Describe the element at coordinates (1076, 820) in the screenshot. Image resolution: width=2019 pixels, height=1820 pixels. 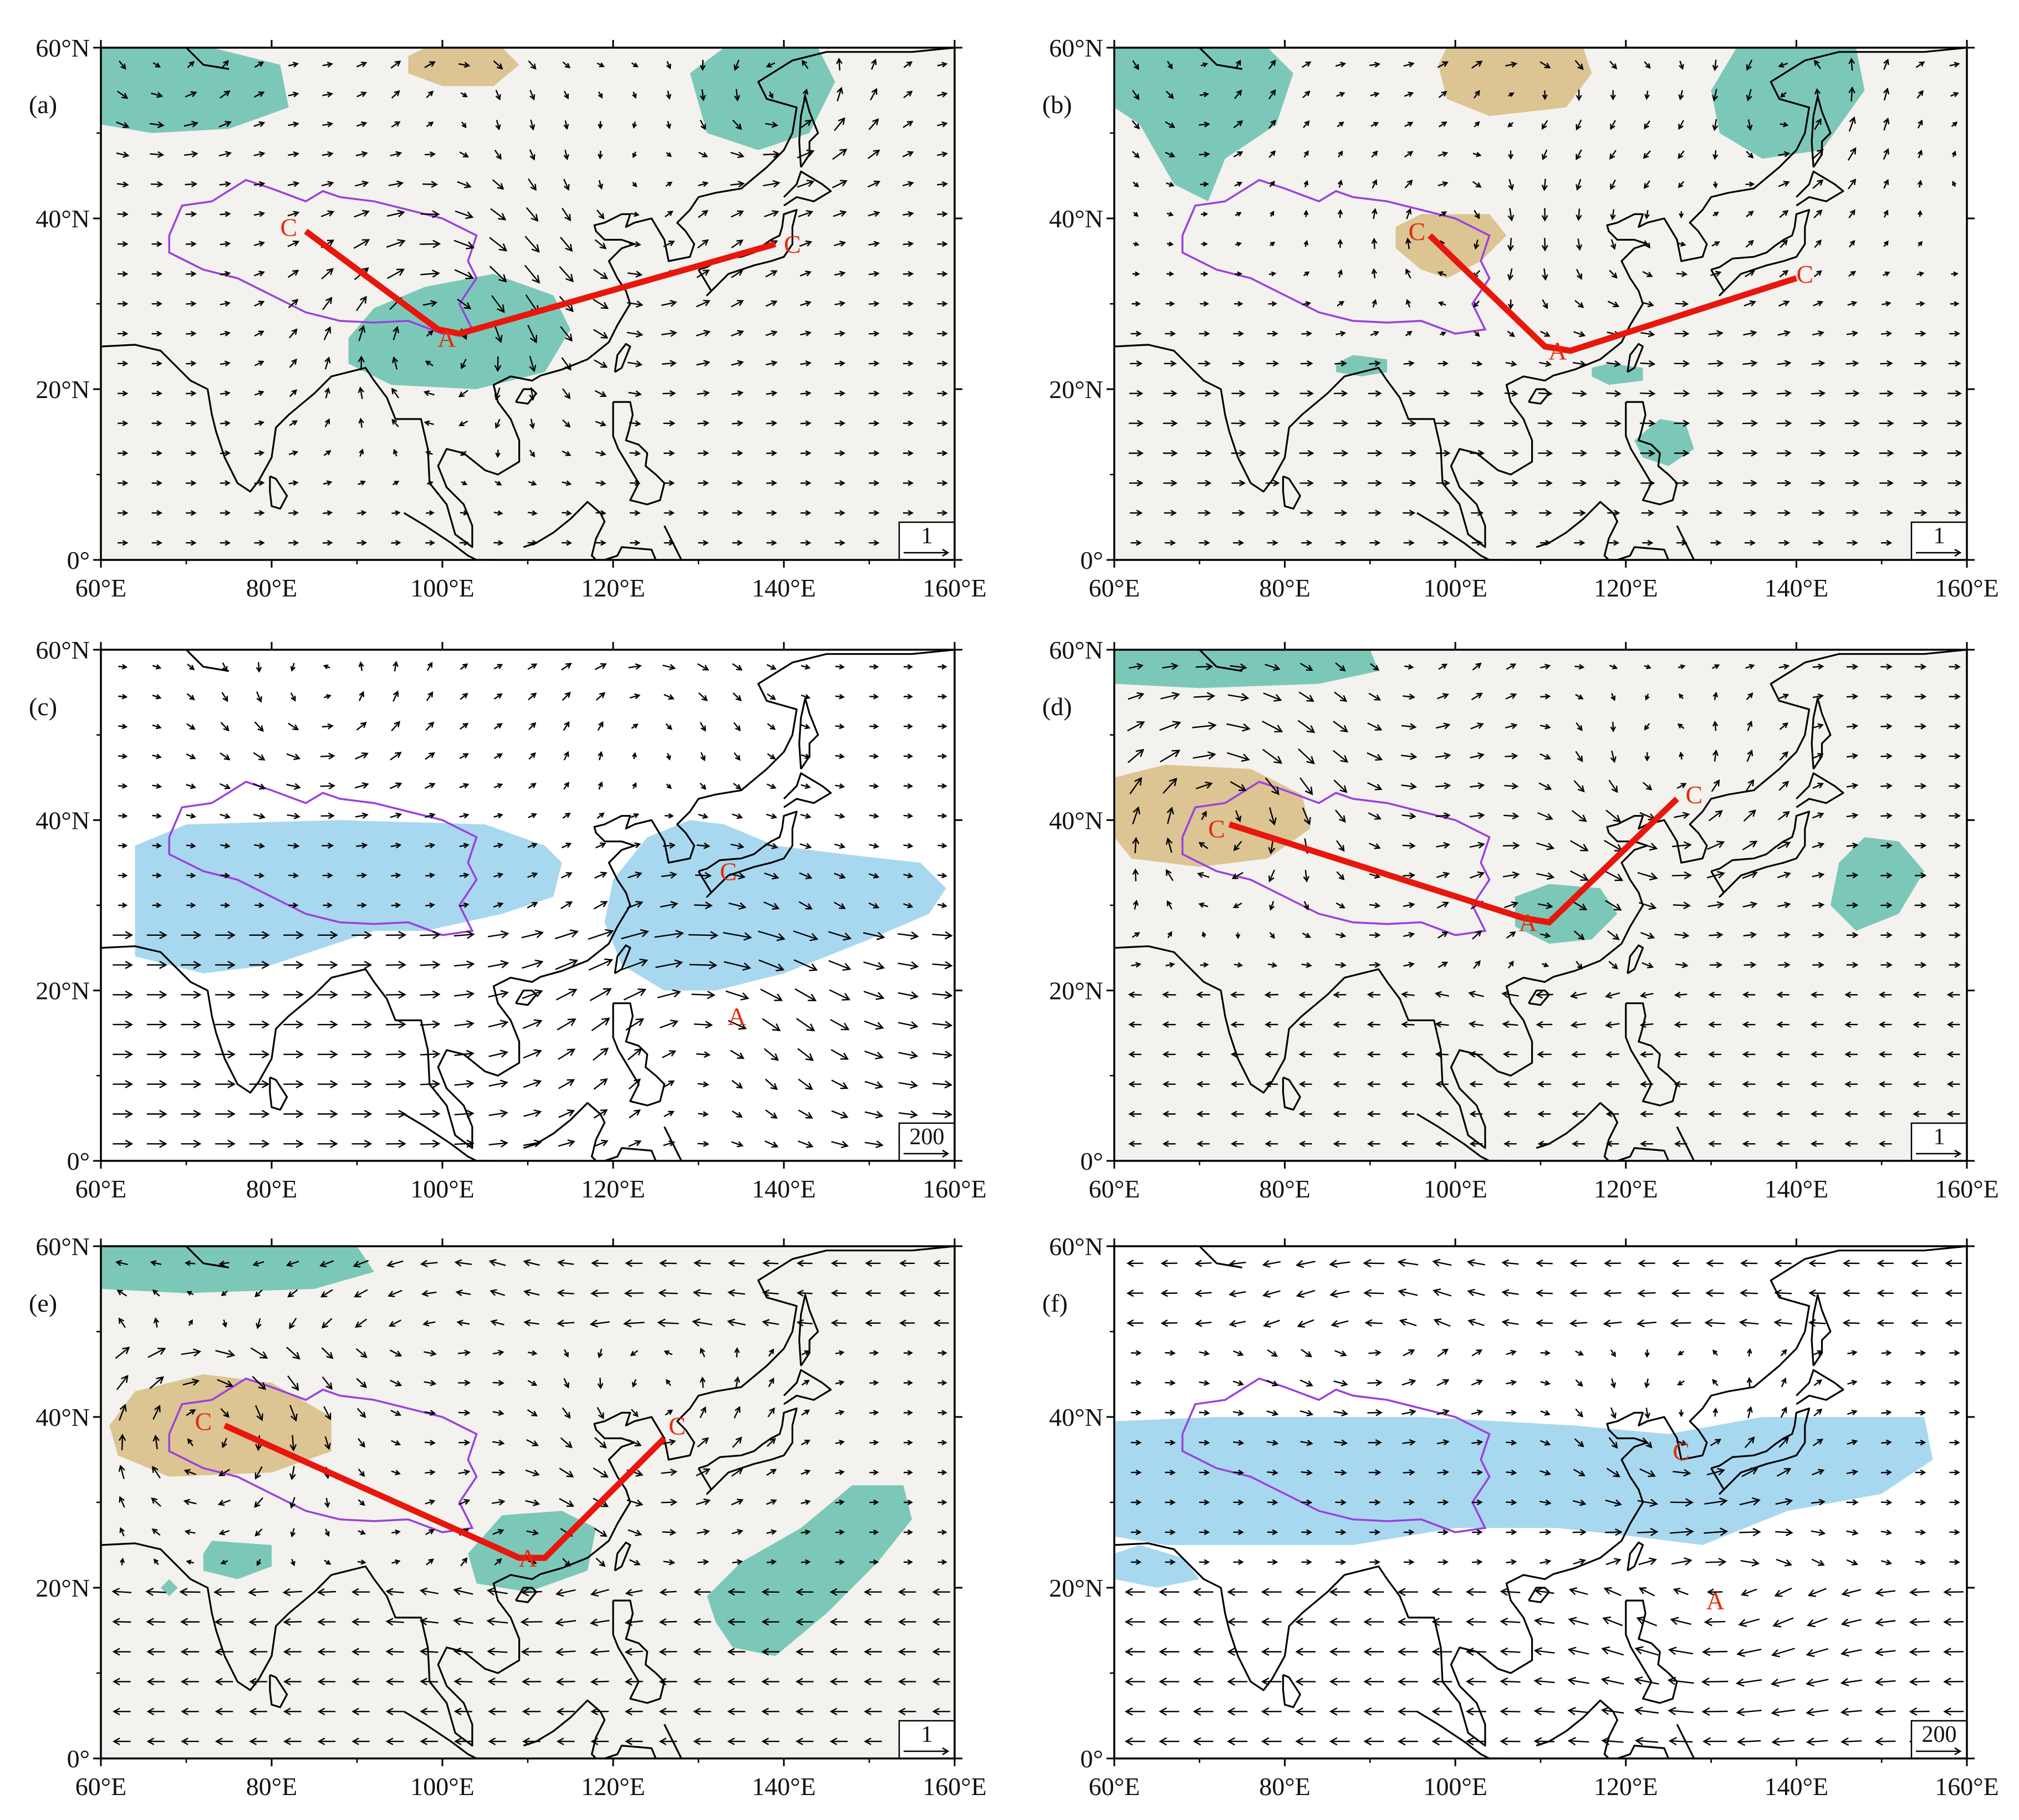
I see `y-tick-label: 40°N` at that location.